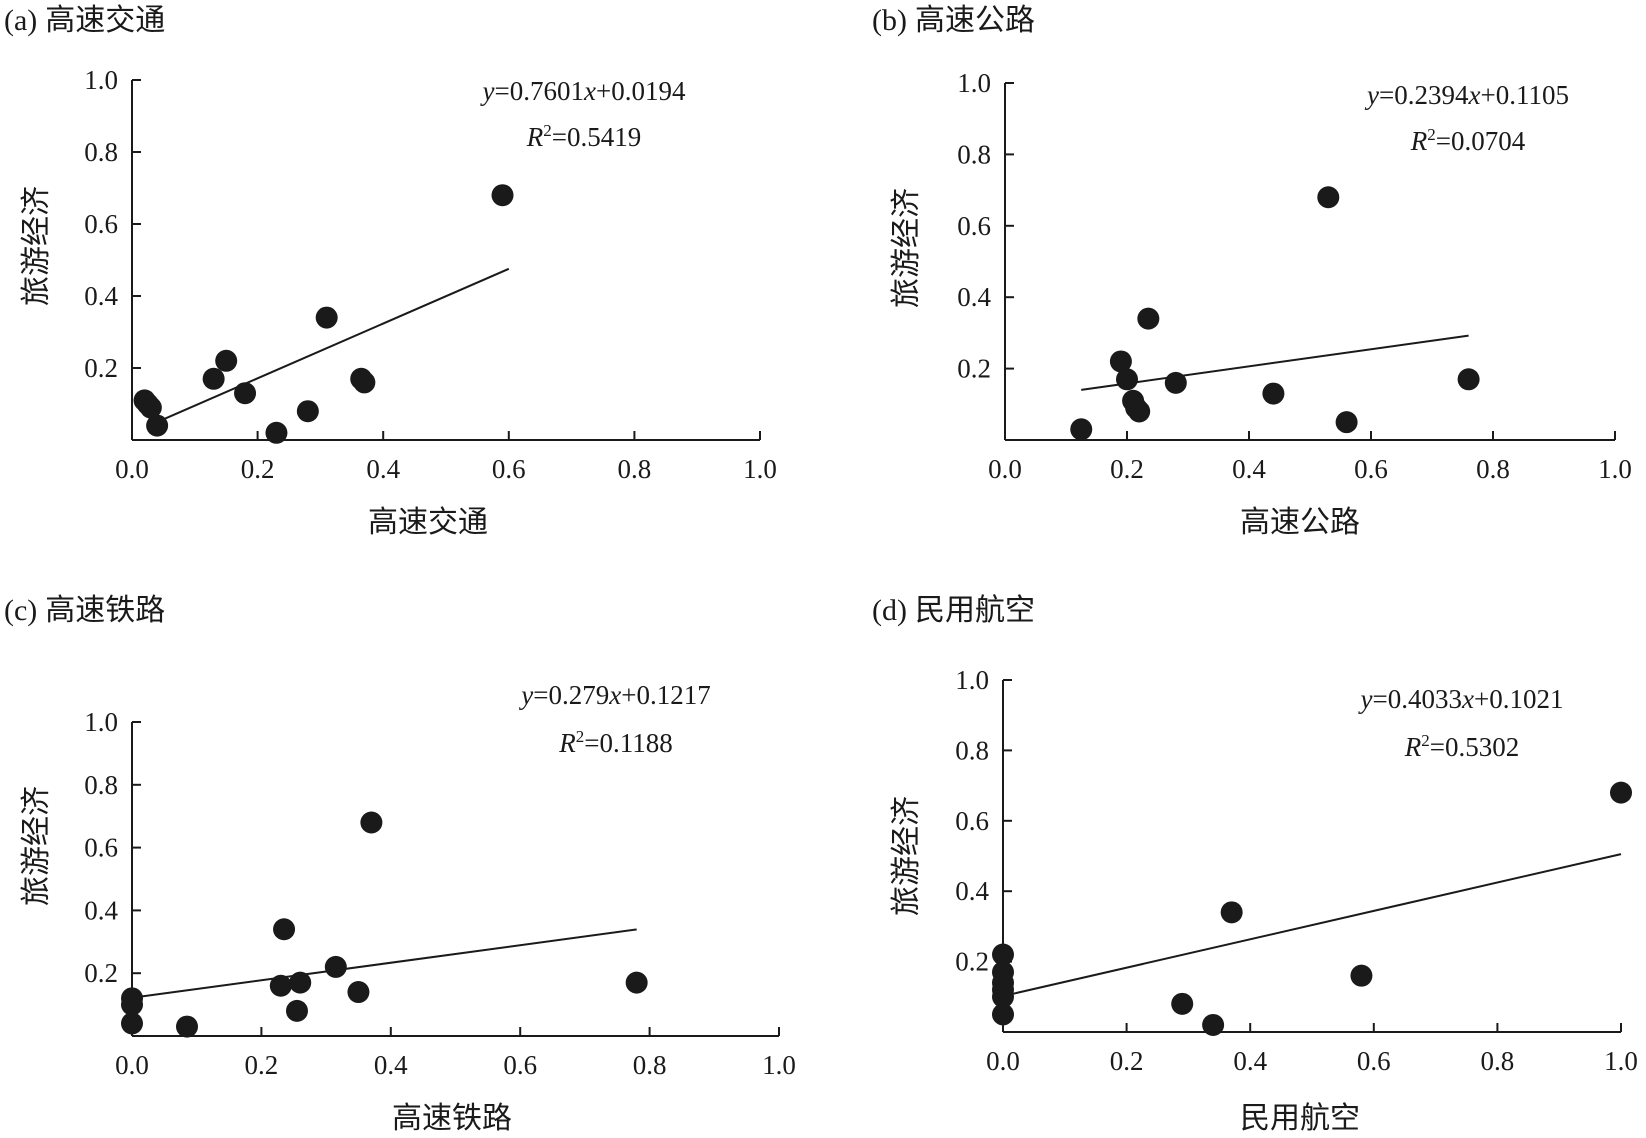  What do you see at coordinates (84, 20) in the screenshot?
I see `panel-title: (a) 高速交通` at bounding box center [84, 20].